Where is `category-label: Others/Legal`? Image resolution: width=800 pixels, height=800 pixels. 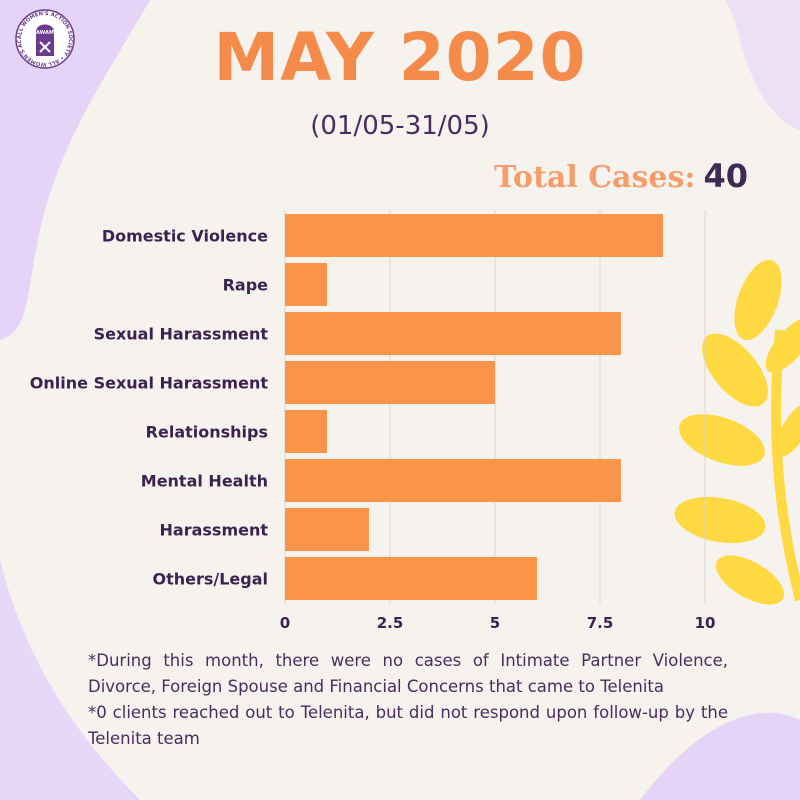 category-label: Others/Legal is located at coordinates (210, 579).